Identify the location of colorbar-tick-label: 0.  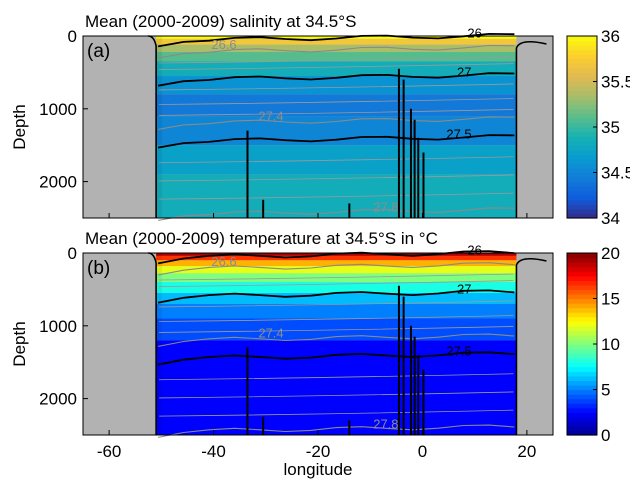
(605, 435).